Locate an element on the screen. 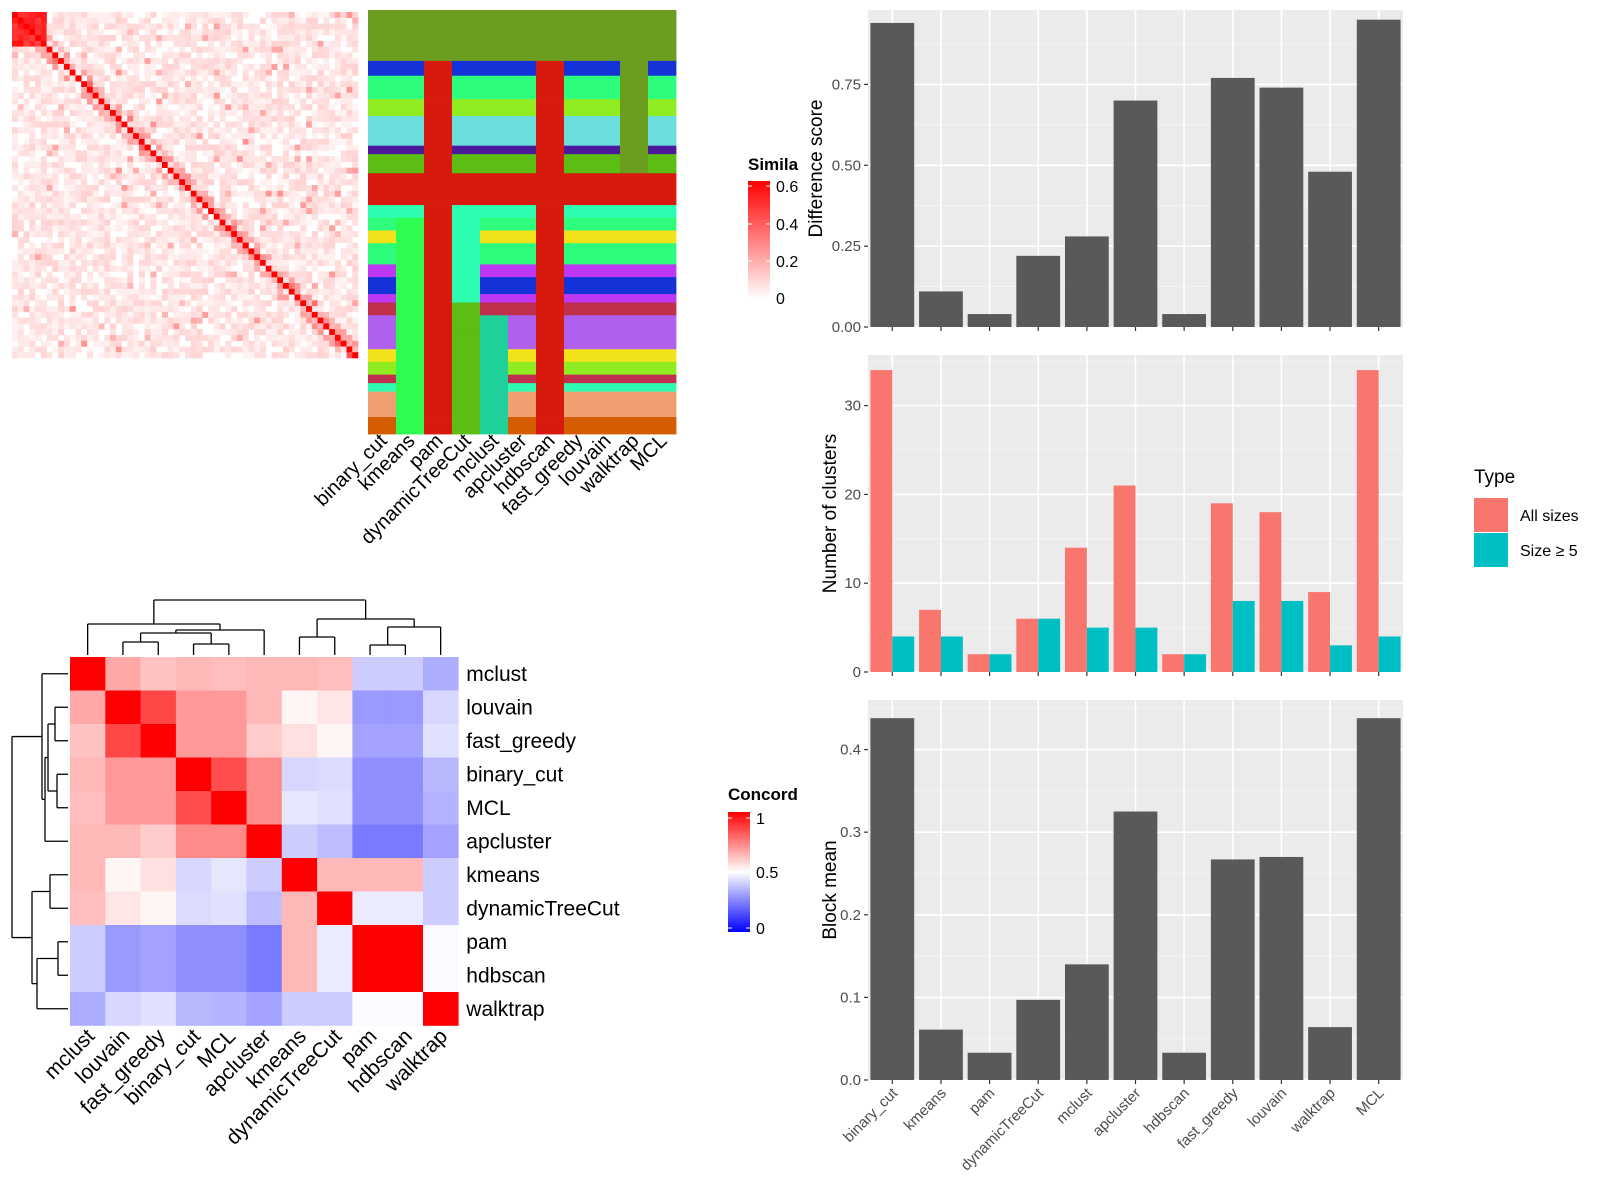  y-tick-label: 20 is located at coordinates (852, 494).